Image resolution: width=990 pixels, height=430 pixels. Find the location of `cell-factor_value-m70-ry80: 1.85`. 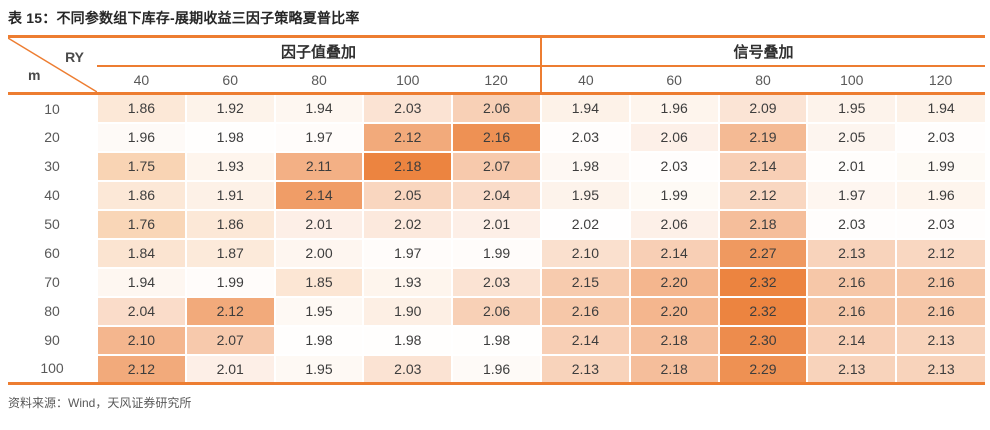

cell-factor_value-m70-ry80: 1.85 is located at coordinates (318, 281).